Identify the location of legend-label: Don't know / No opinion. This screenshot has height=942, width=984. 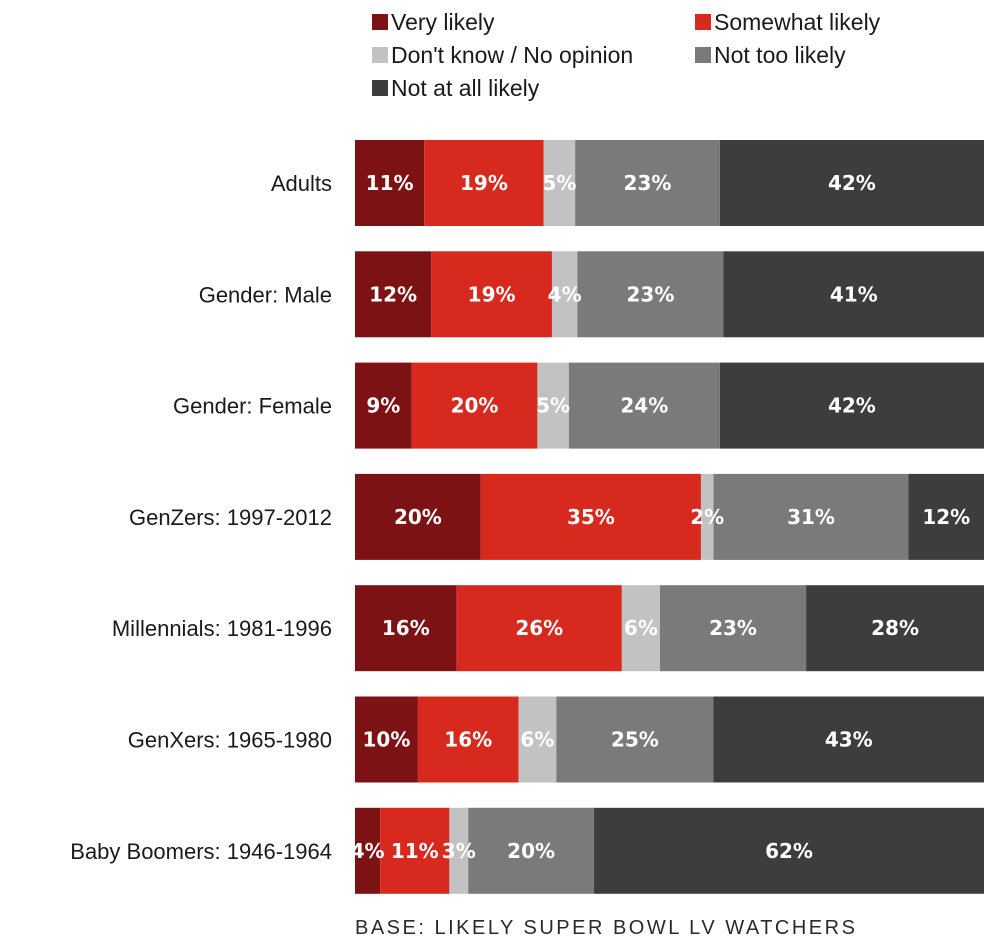
(512, 55).